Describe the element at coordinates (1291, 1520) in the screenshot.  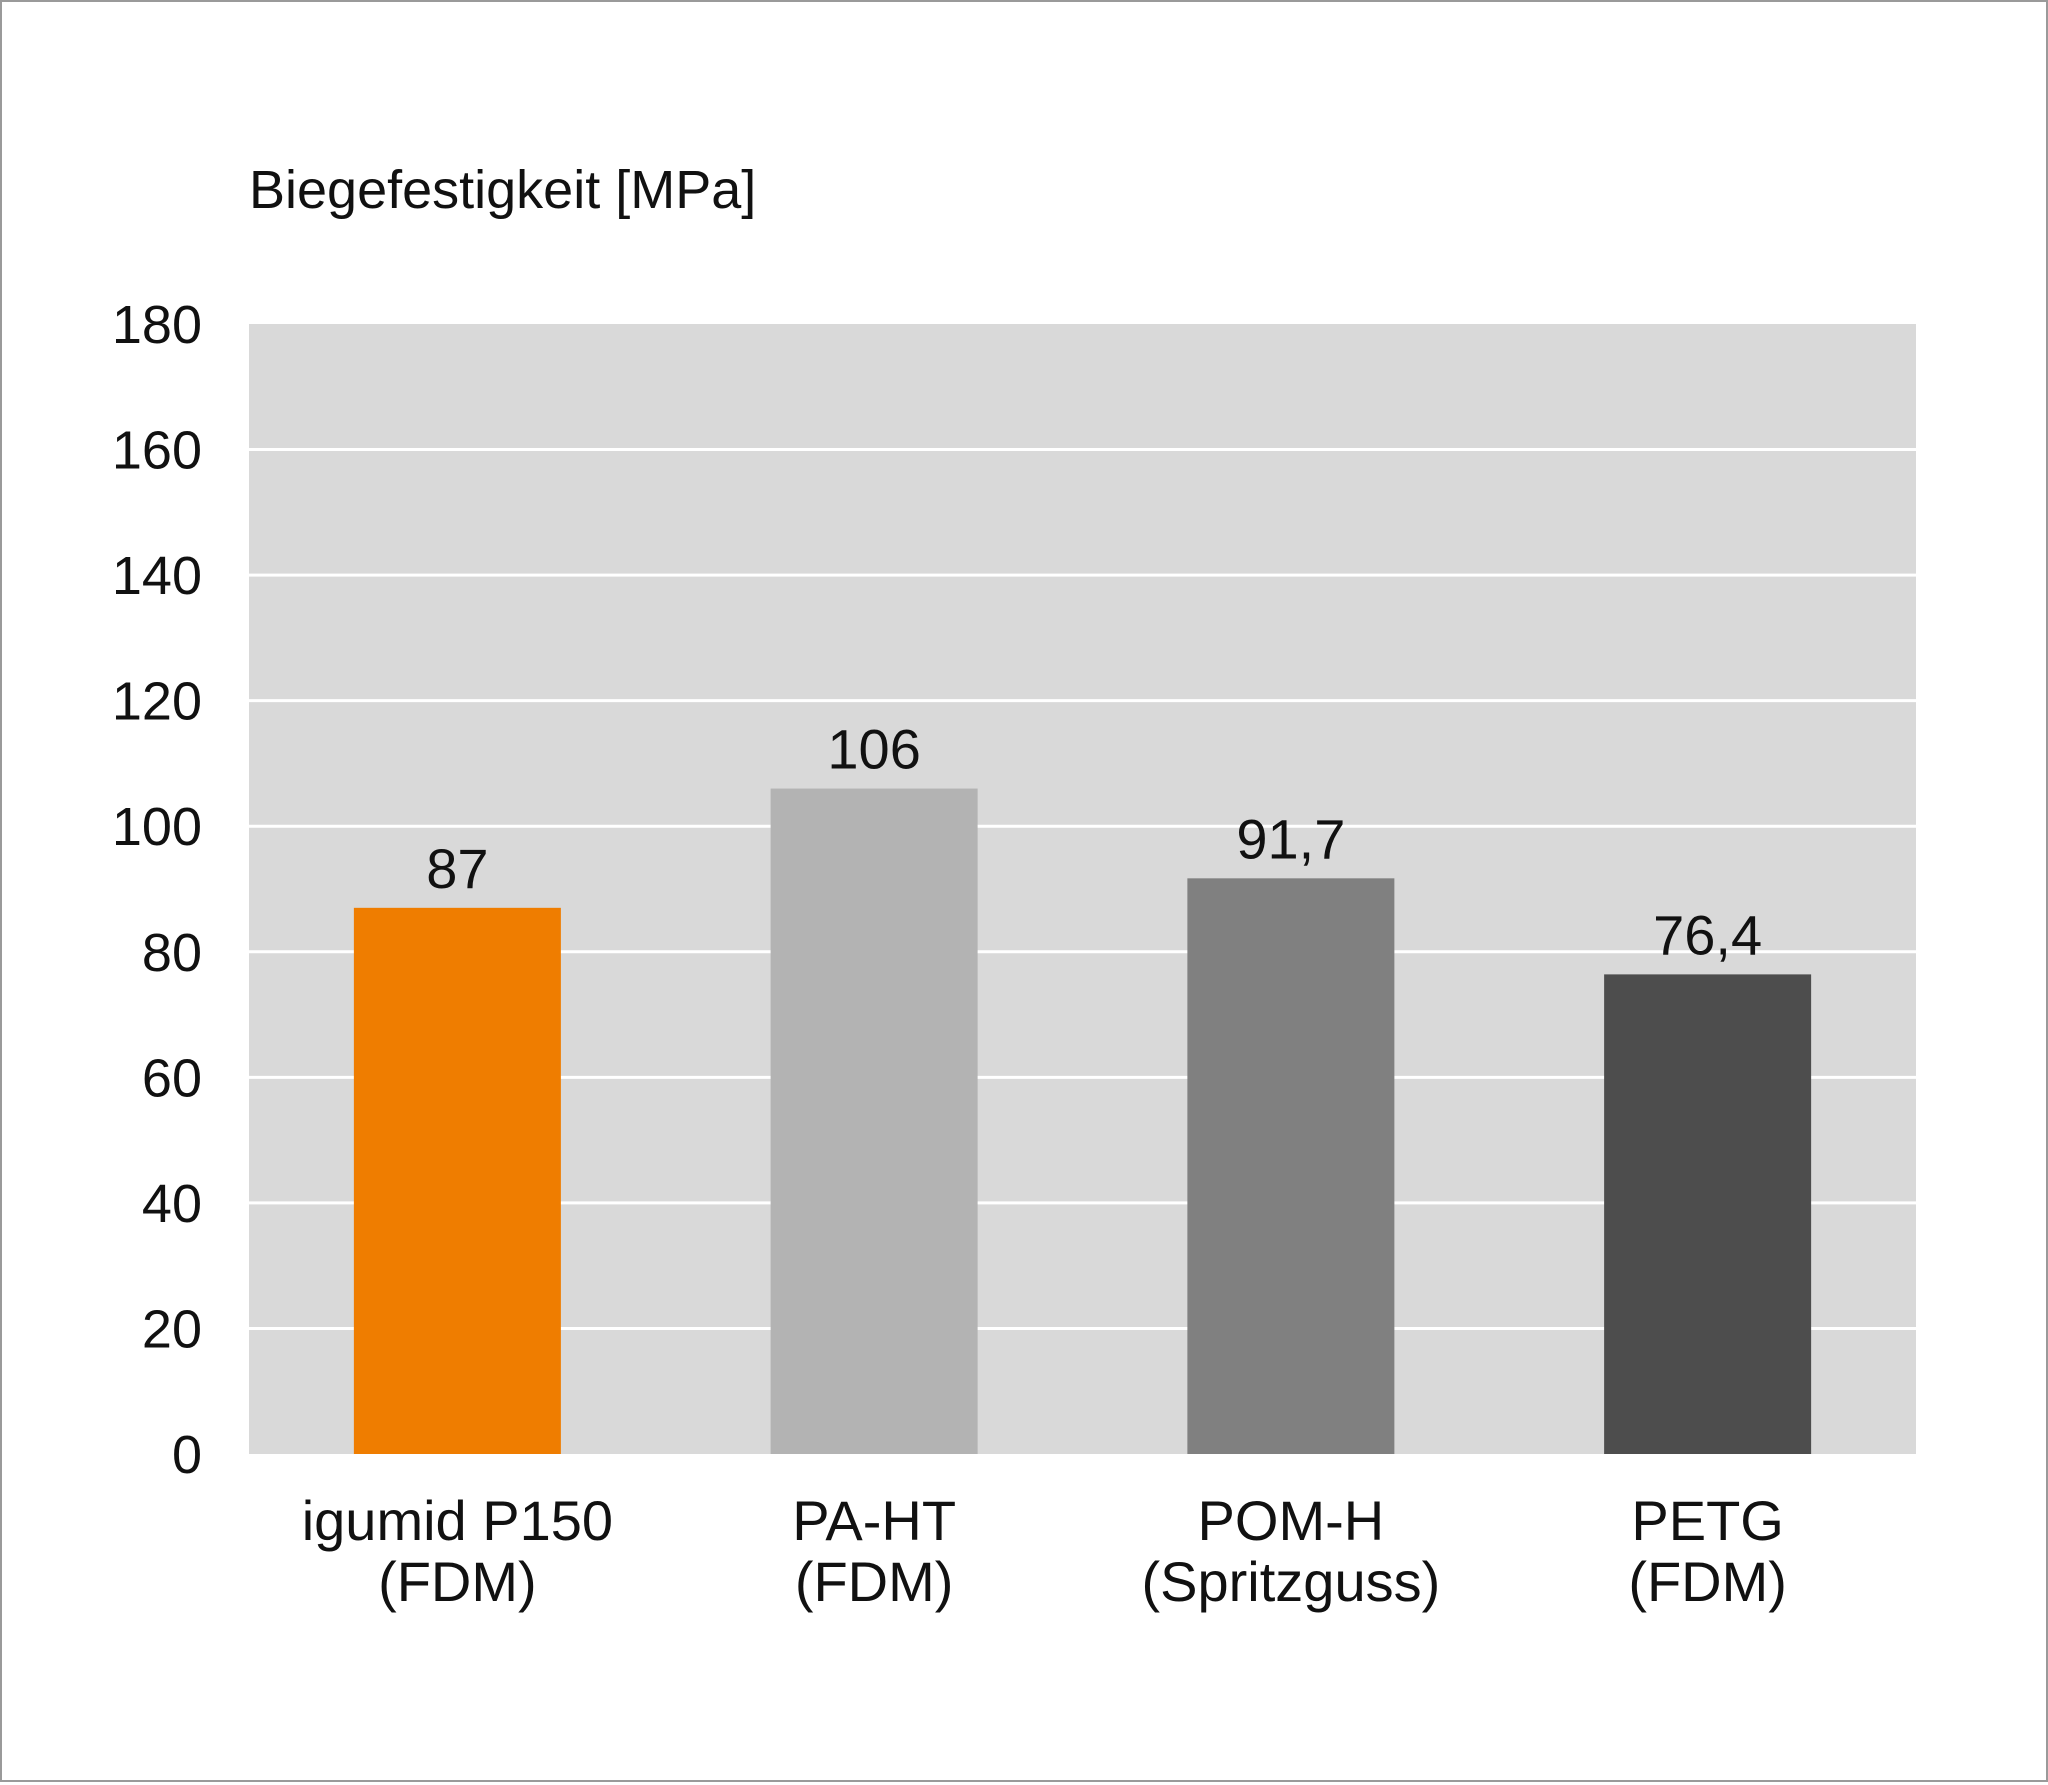
I see `x-category-label: POM-H` at that location.